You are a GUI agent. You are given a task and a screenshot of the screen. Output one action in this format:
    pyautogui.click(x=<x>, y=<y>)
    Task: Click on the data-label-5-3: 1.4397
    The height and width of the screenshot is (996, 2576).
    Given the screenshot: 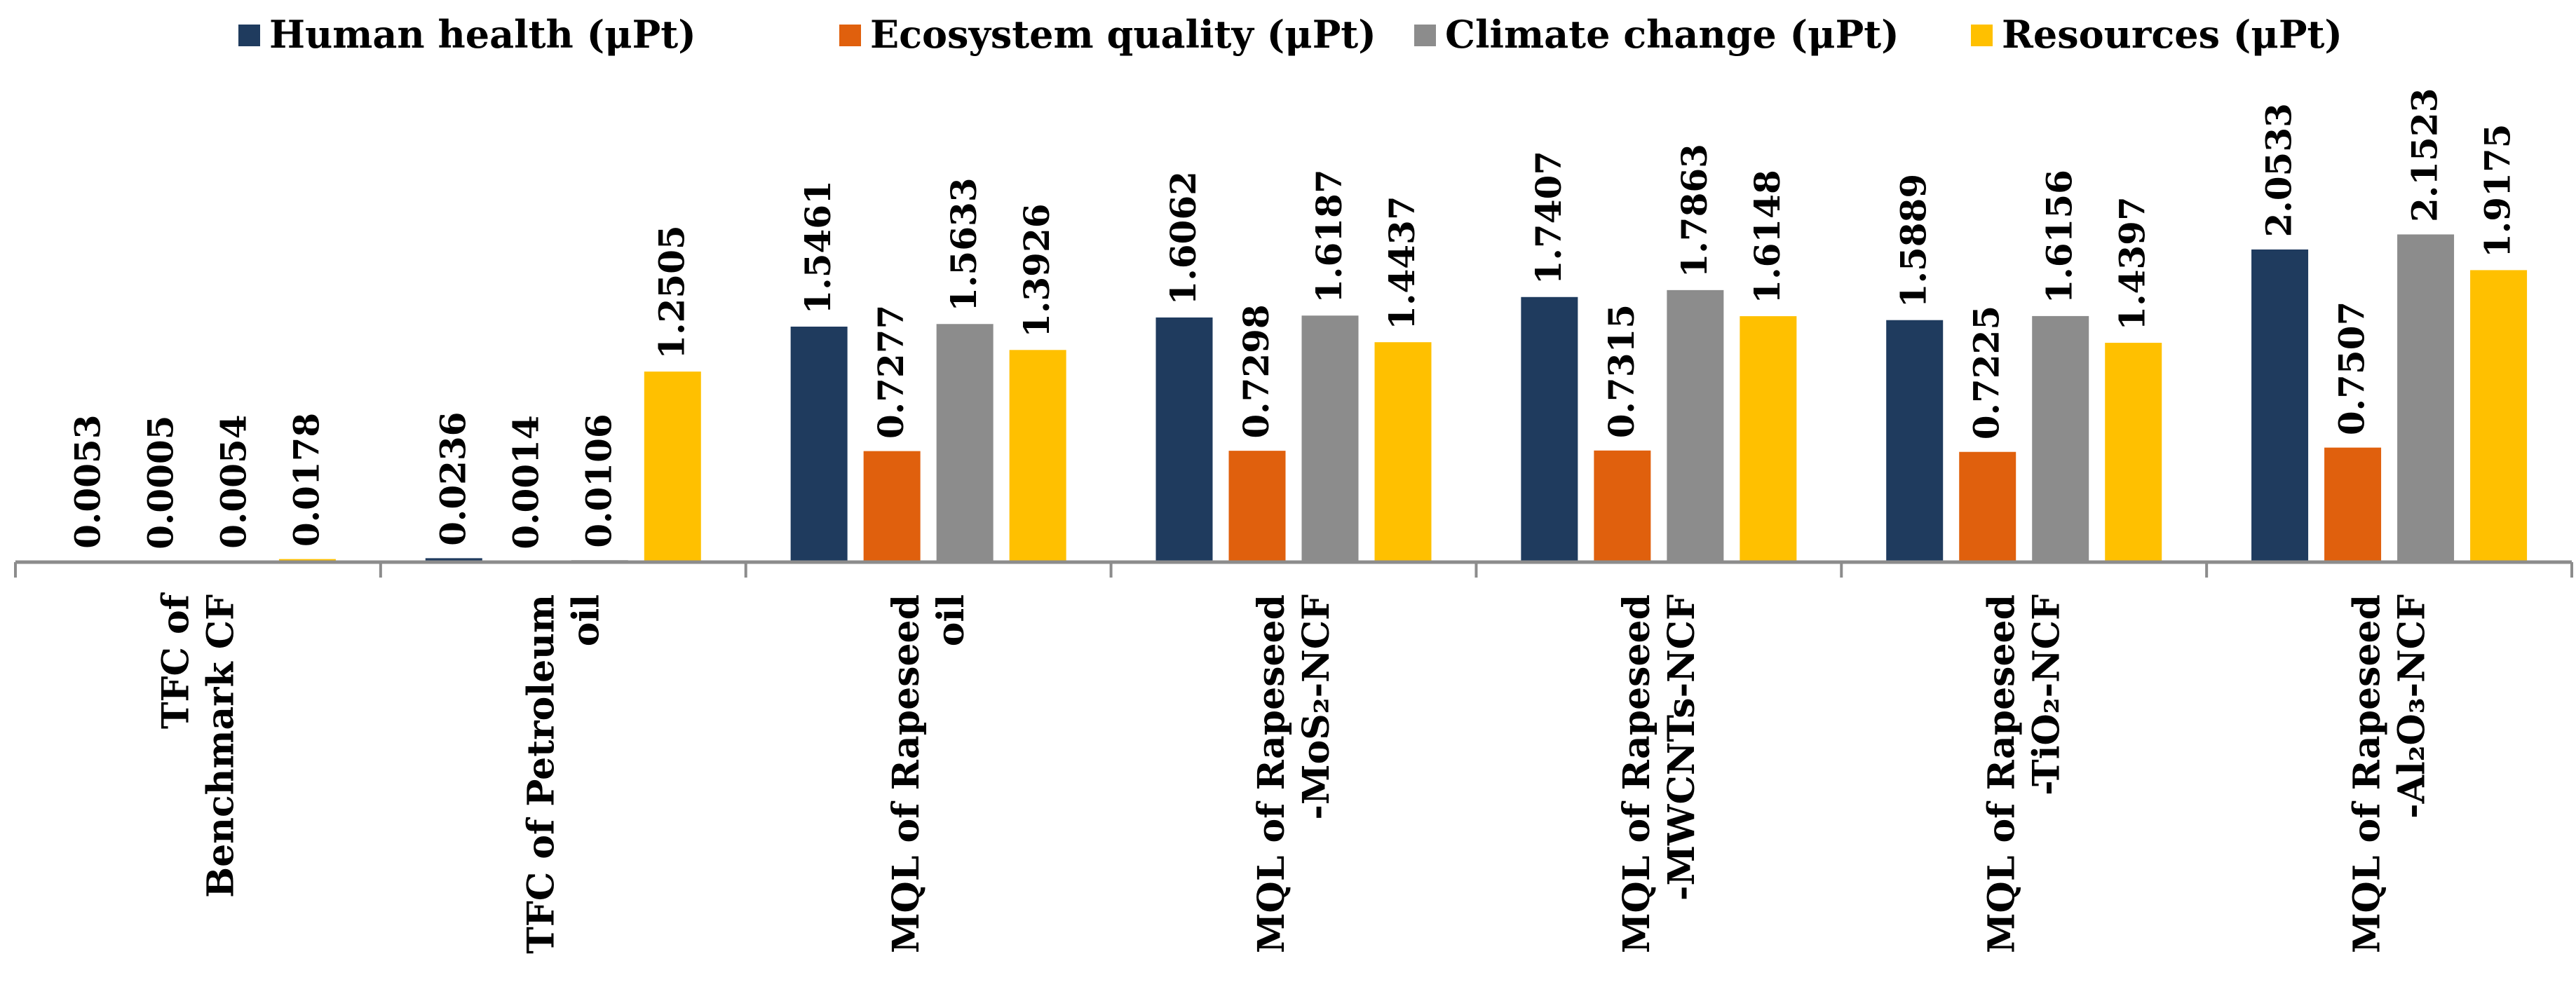 What is the action you would take?
    pyautogui.click(x=2132, y=263)
    